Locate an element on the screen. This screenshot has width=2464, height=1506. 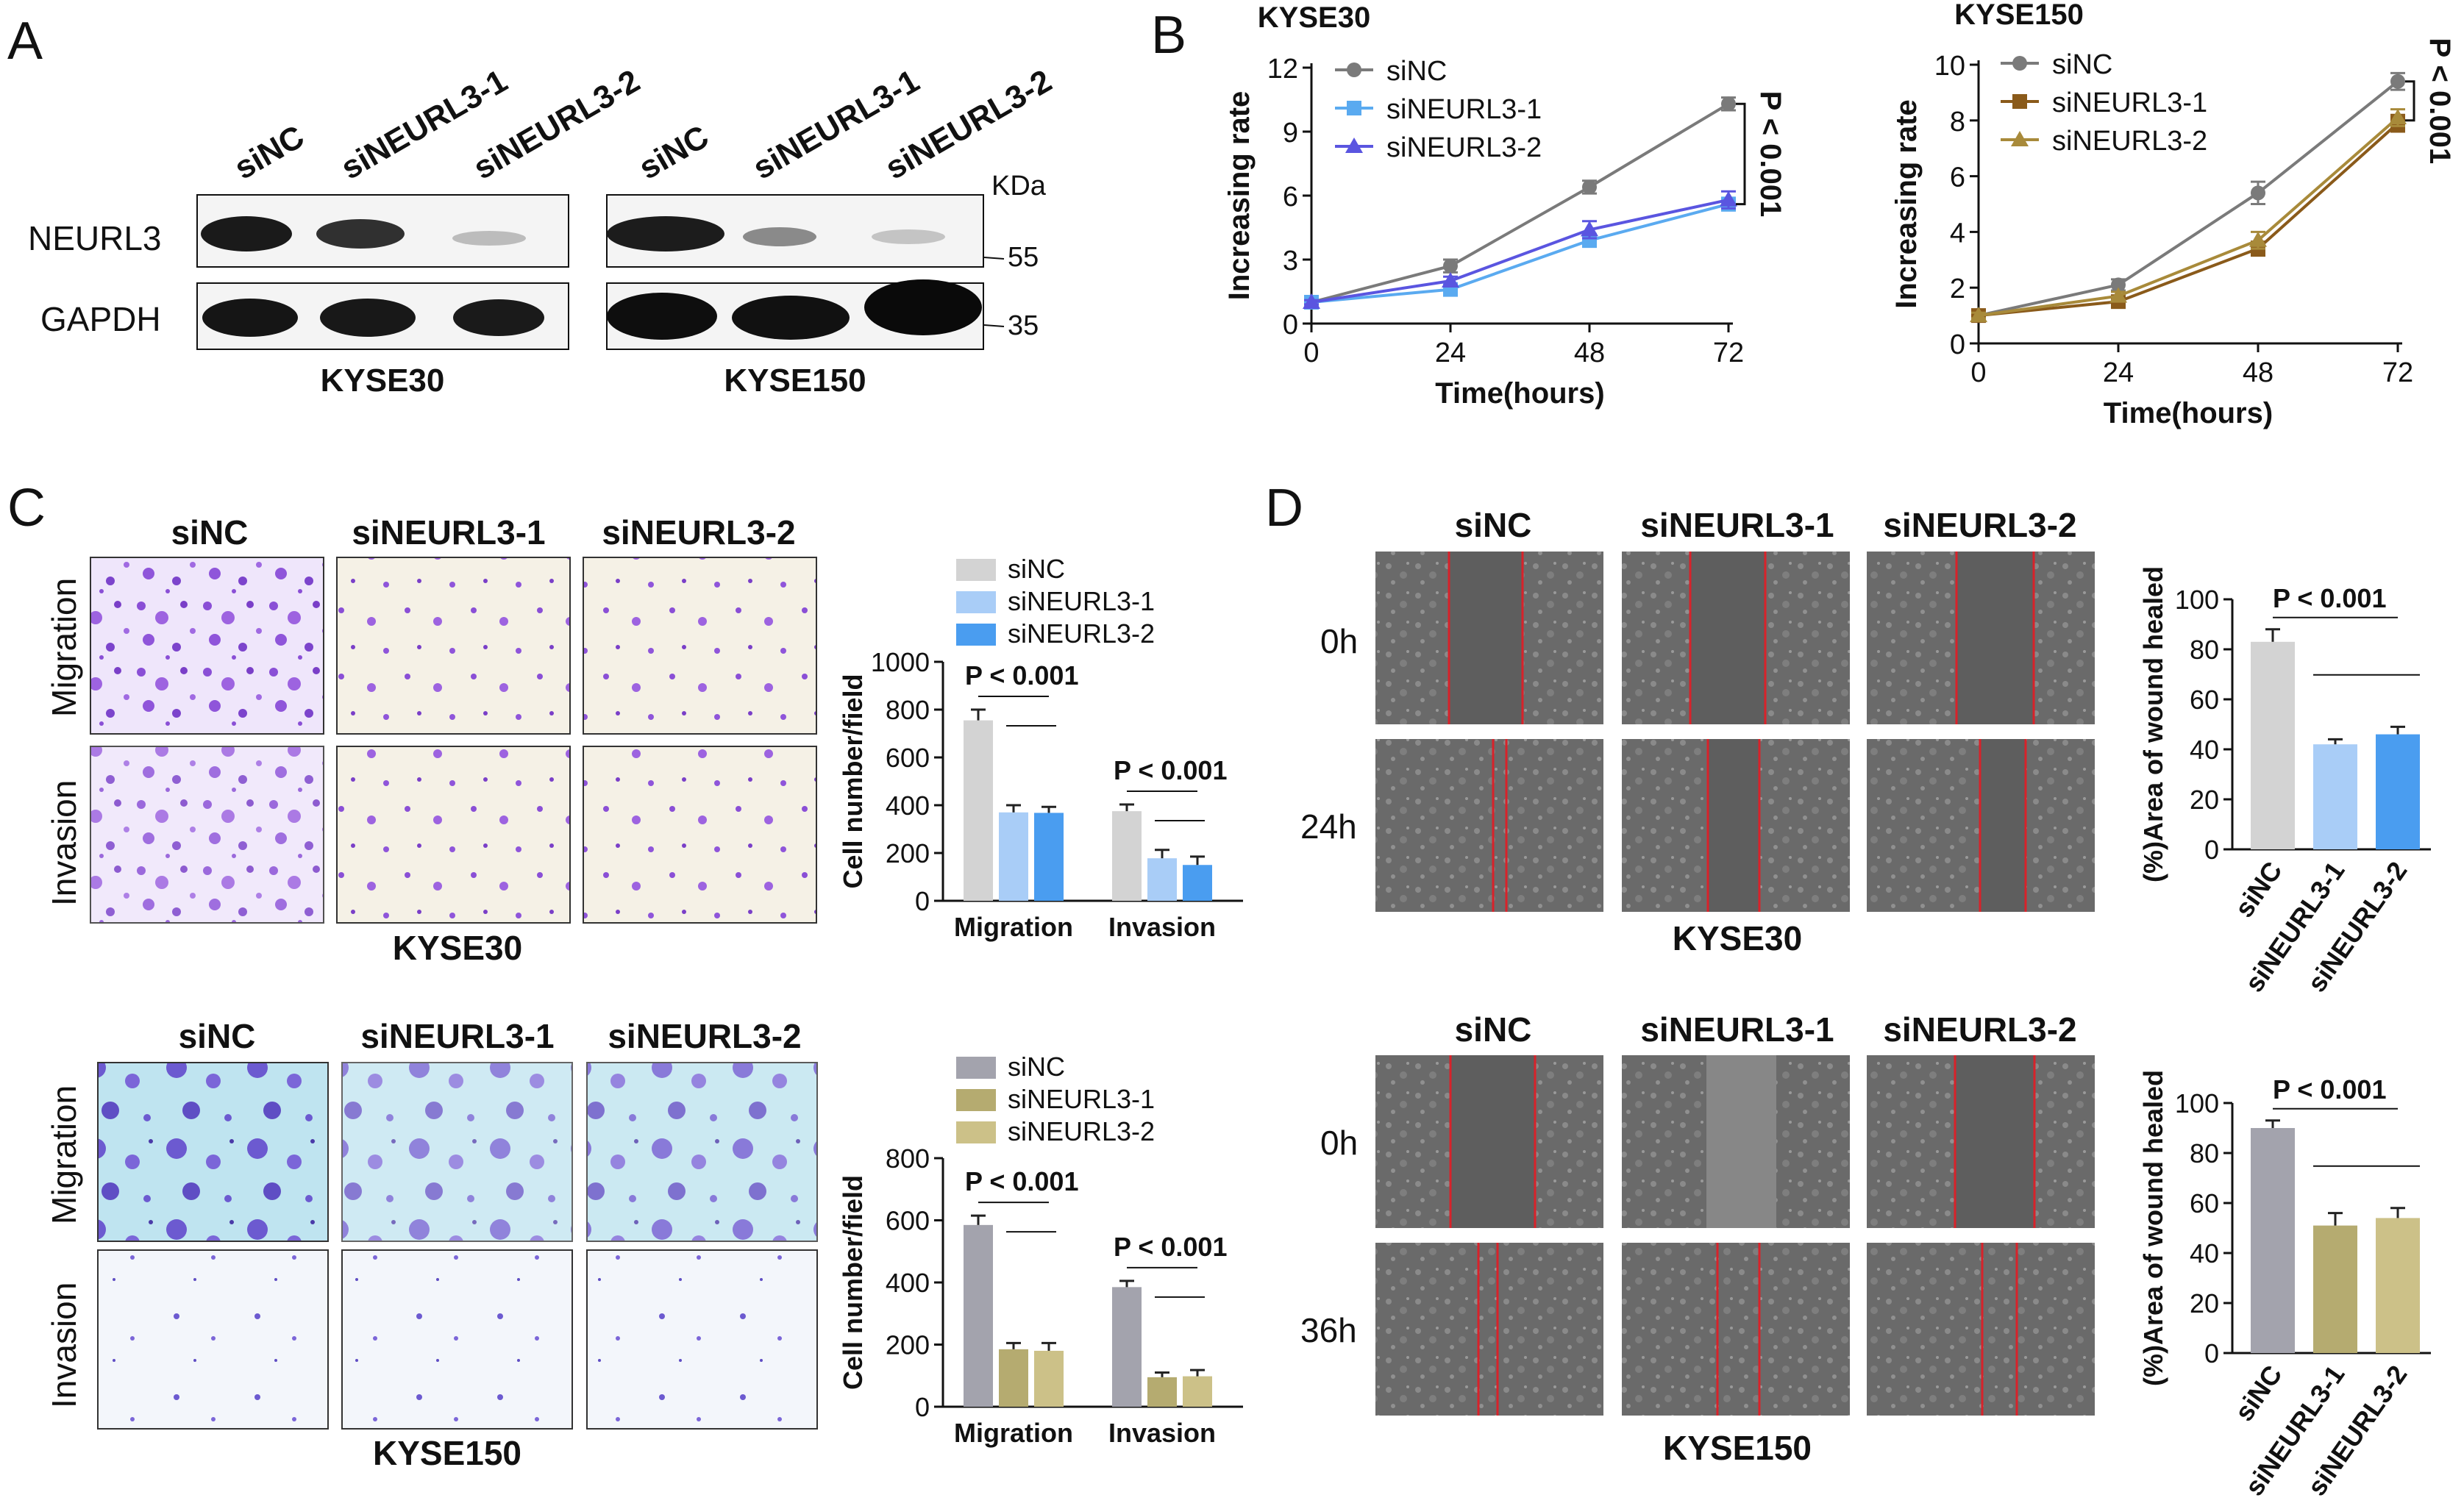
panel-letter-d: D is located at coordinates (1284, 508).